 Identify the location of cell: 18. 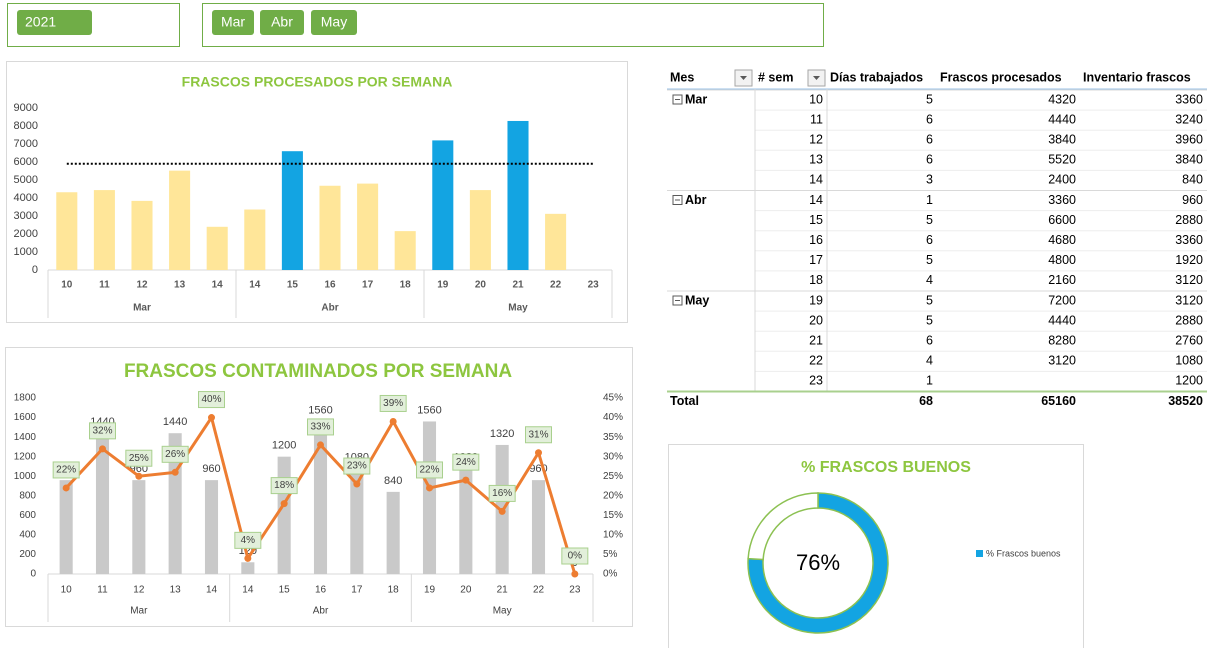
(816, 280).